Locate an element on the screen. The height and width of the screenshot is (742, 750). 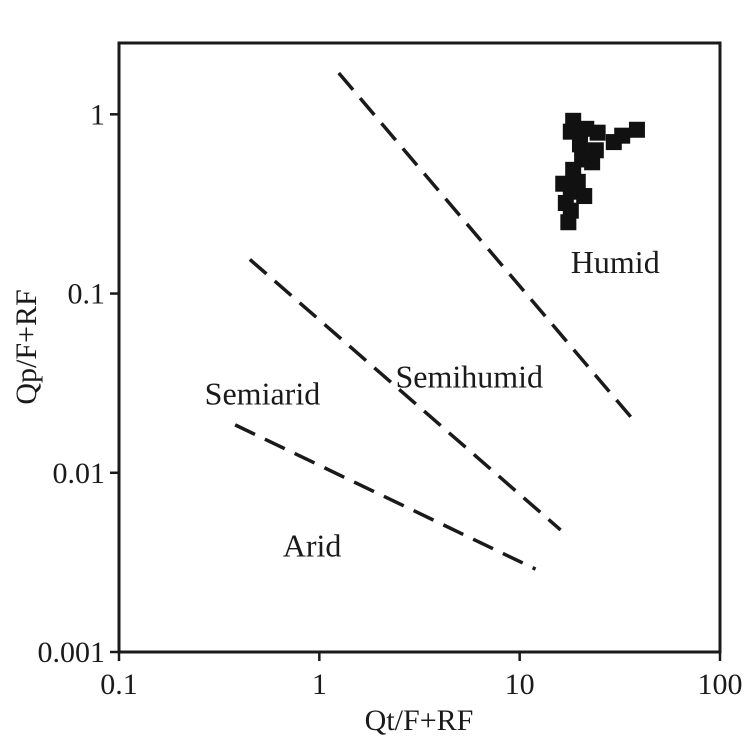
data-points is located at coordinates (600, 171).